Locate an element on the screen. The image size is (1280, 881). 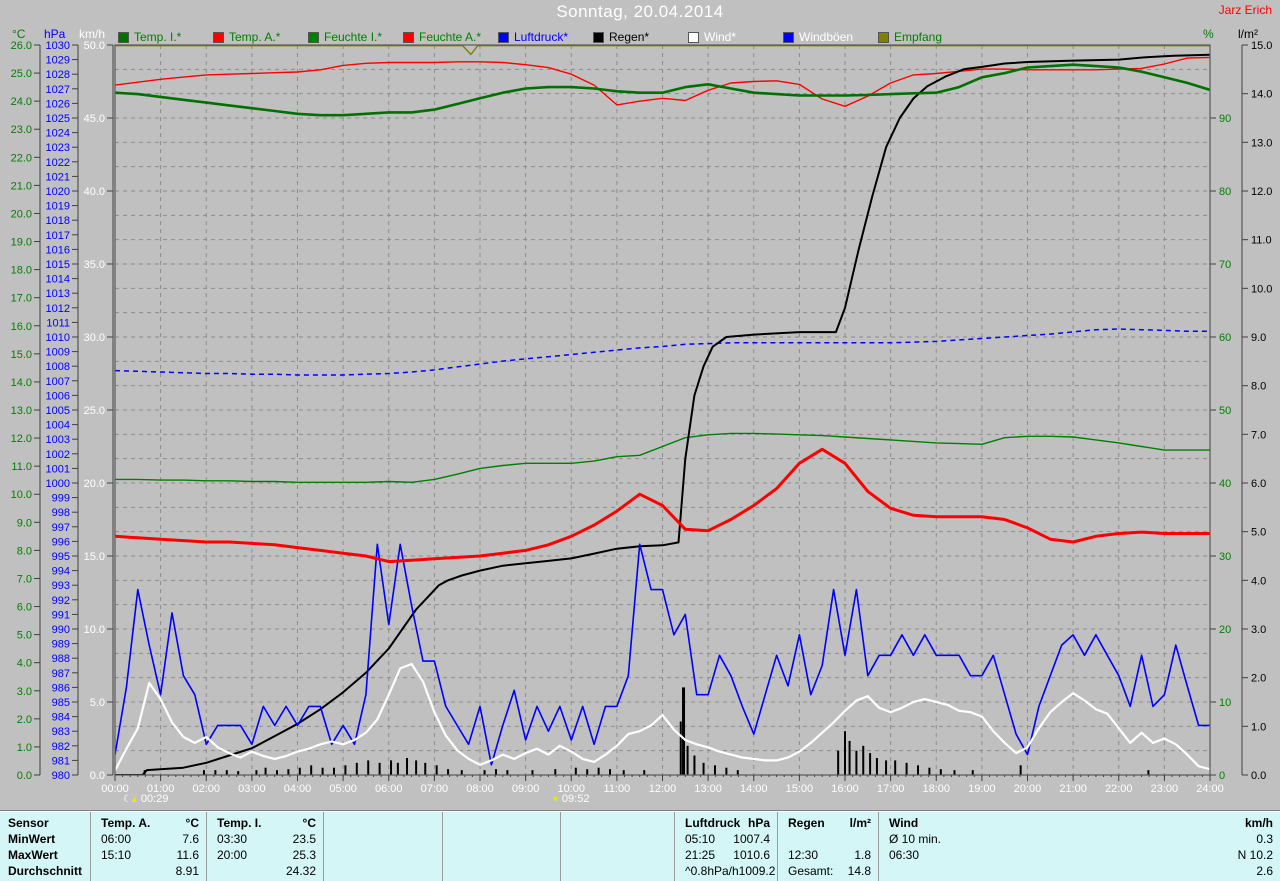
svg-text: 989 is located at coordinates (61, 645).